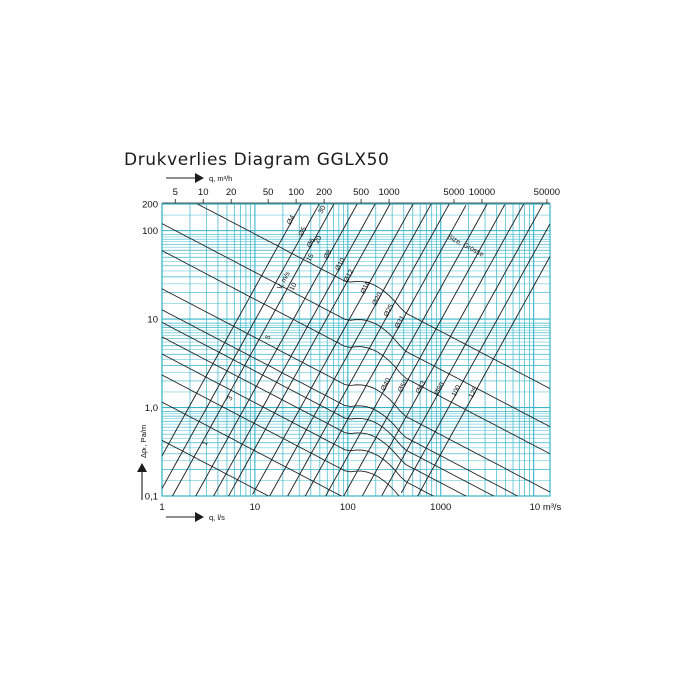 This screenshot has width=685, height=685. What do you see at coordinates (150, 231) in the screenshot?
I see `y-tick-label: 100` at bounding box center [150, 231].